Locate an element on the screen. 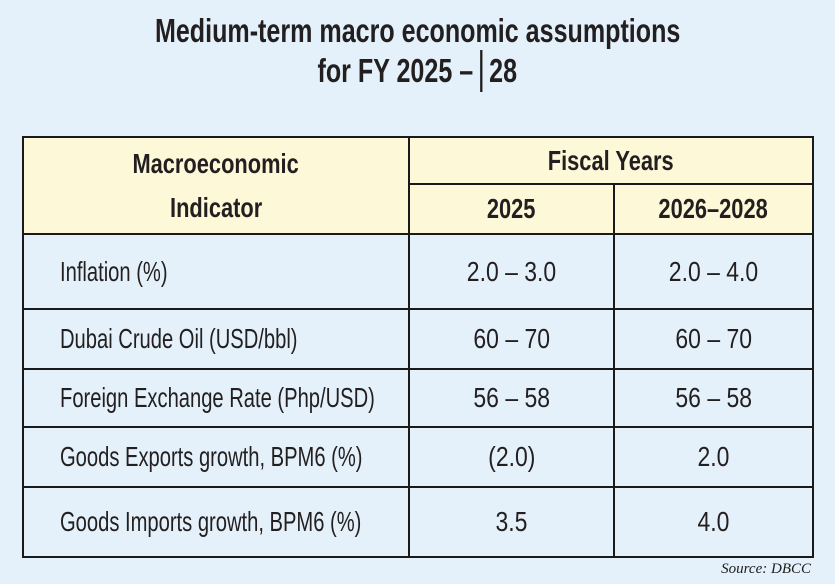  indicator-cell: Goods Imports growth, BPM6 (%) is located at coordinates (216, 522).